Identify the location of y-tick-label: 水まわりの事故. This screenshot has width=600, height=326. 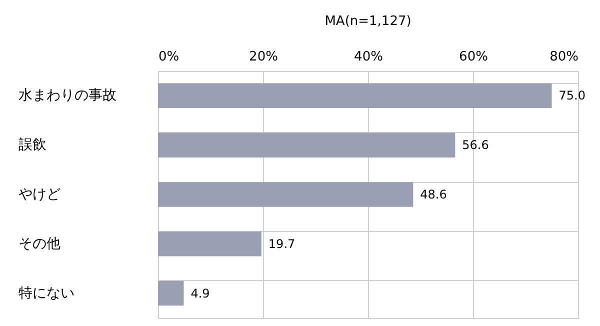
(67, 96).